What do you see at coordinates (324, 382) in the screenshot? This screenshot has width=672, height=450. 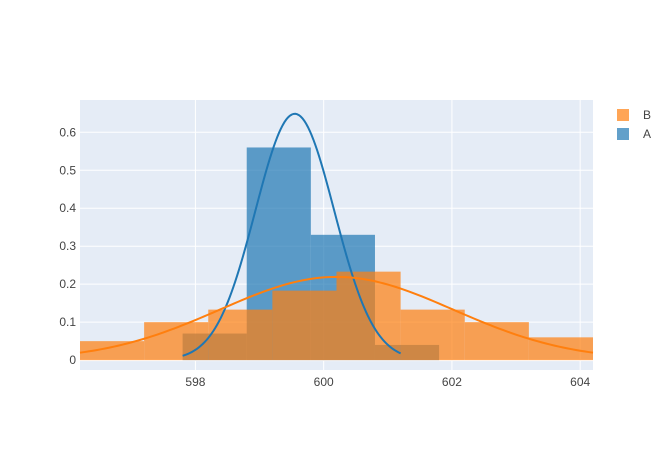 I see `x-tick-label: 600` at bounding box center [324, 382].